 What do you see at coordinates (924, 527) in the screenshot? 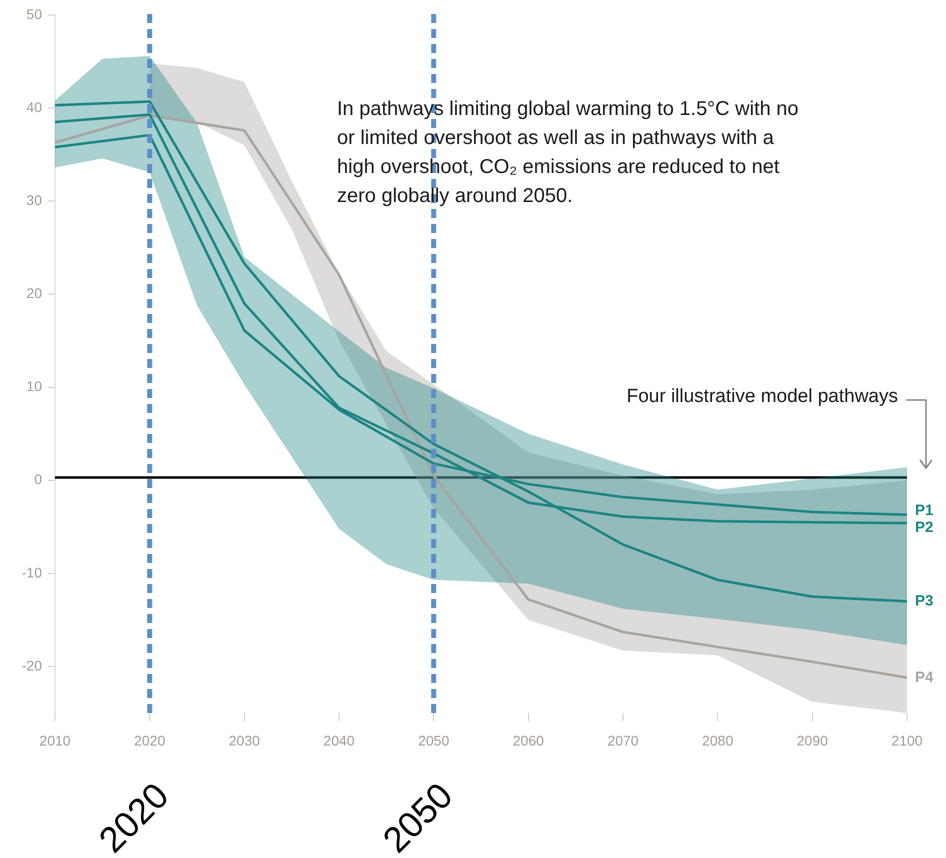
I see `series-label: P2` at bounding box center [924, 527].